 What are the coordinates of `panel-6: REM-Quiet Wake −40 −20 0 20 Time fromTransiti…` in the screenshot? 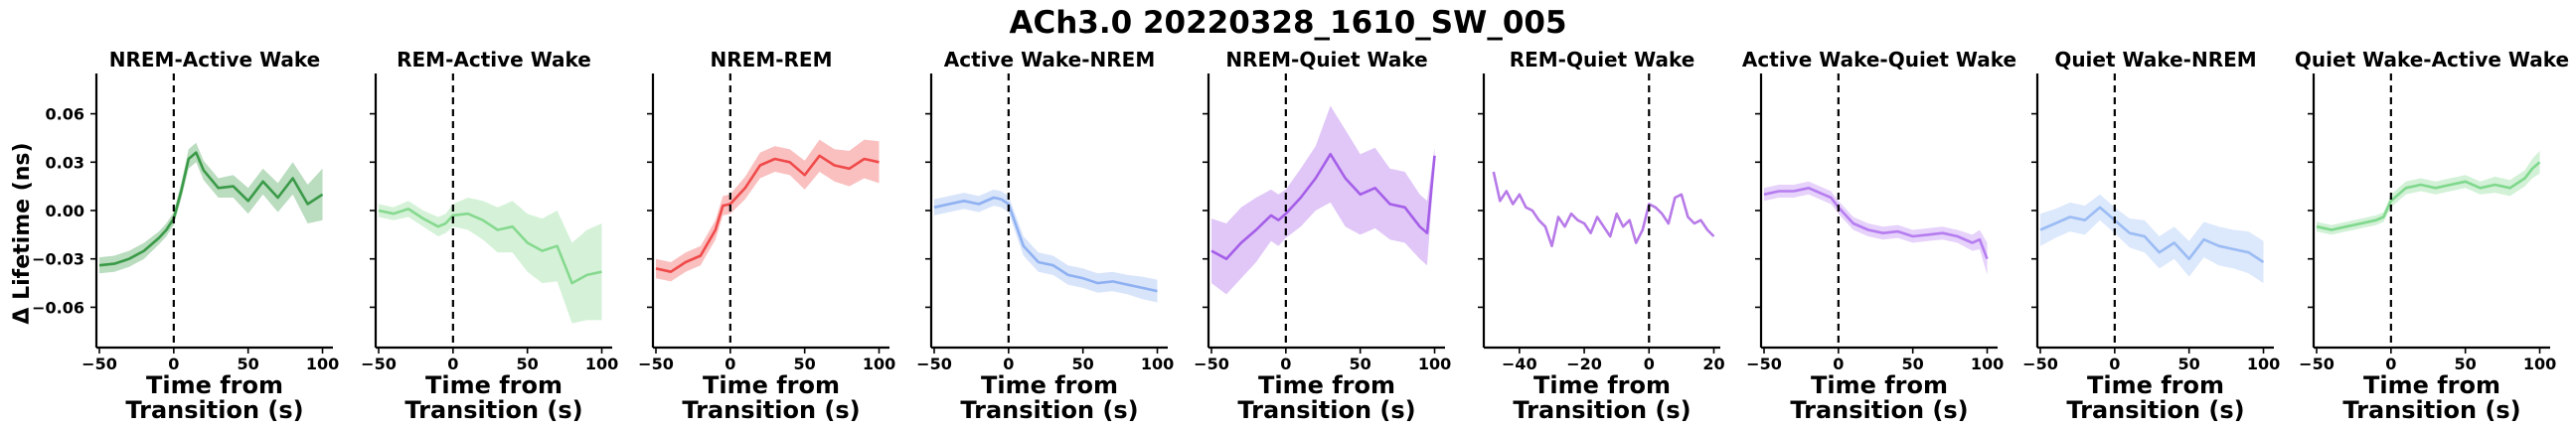 It's located at (1601, 236).